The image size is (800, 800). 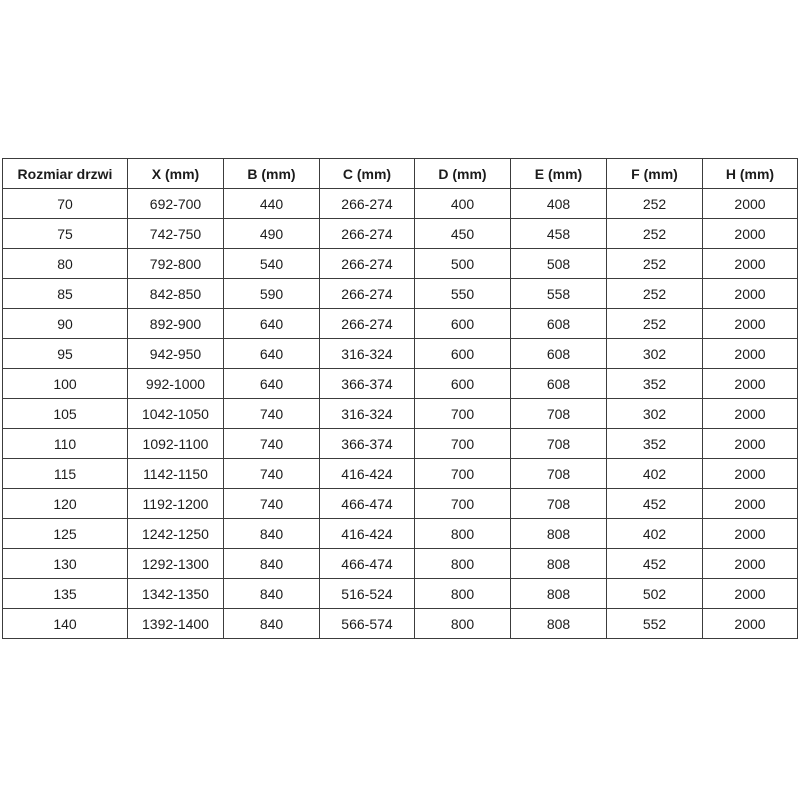 What do you see at coordinates (65, 443) in the screenshot?
I see `table-cell: 110` at bounding box center [65, 443].